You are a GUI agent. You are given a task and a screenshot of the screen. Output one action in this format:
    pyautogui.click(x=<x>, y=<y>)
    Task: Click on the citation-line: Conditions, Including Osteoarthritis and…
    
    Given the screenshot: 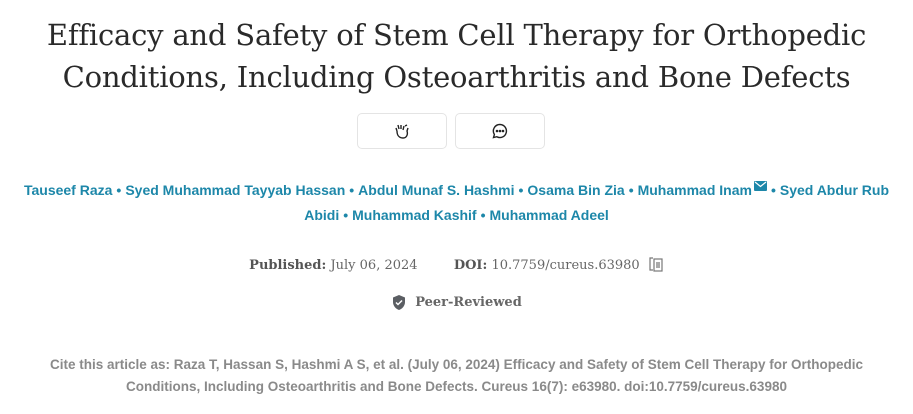 What is the action you would take?
    pyautogui.click(x=456, y=386)
    